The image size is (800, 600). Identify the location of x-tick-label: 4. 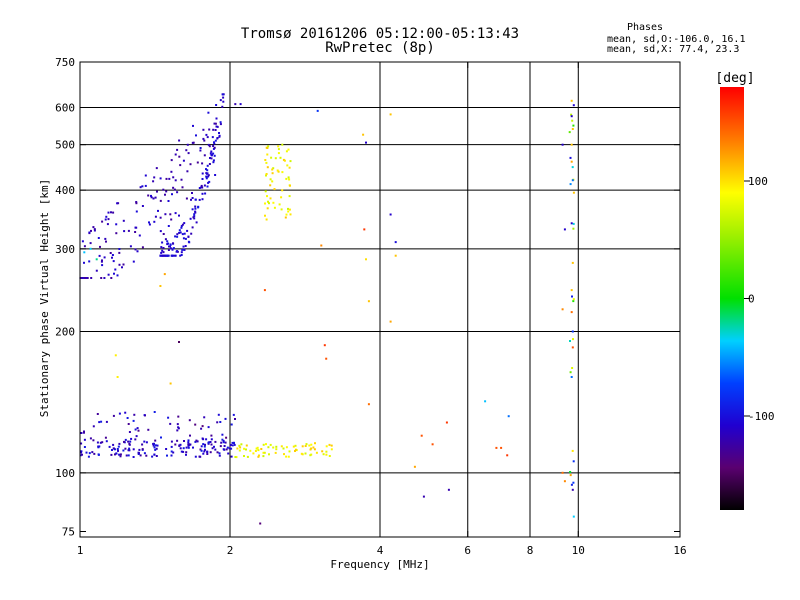
(380, 550).